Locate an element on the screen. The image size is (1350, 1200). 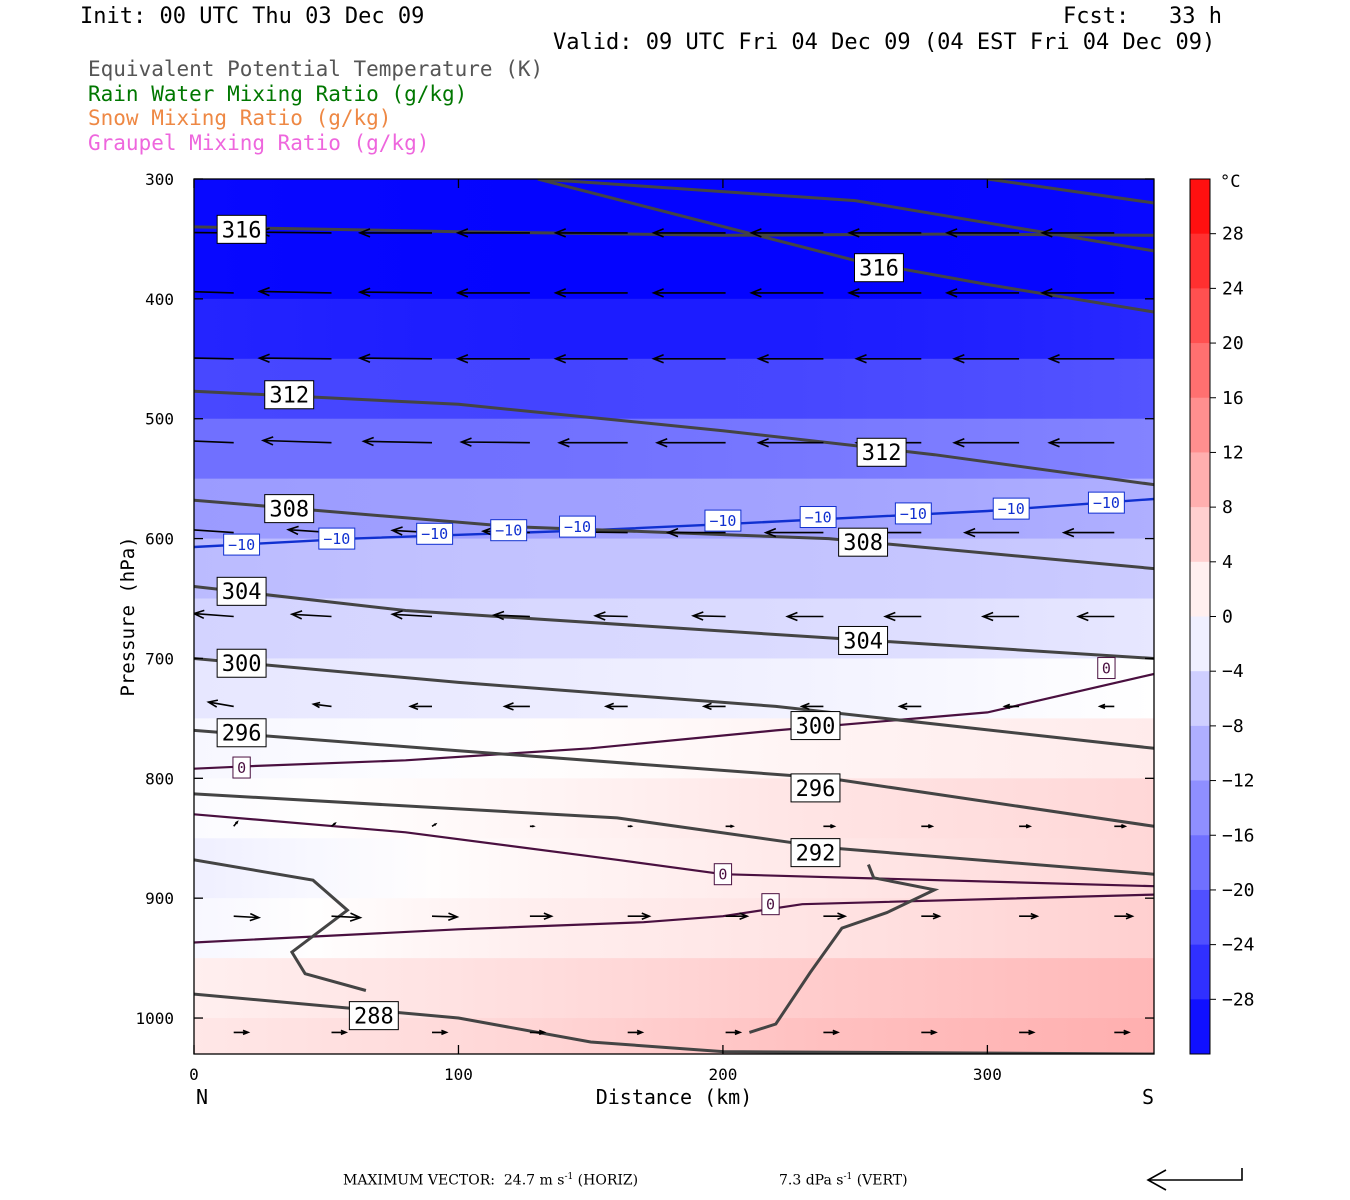
y-tick-label: 900 is located at coordinates (159, 898).